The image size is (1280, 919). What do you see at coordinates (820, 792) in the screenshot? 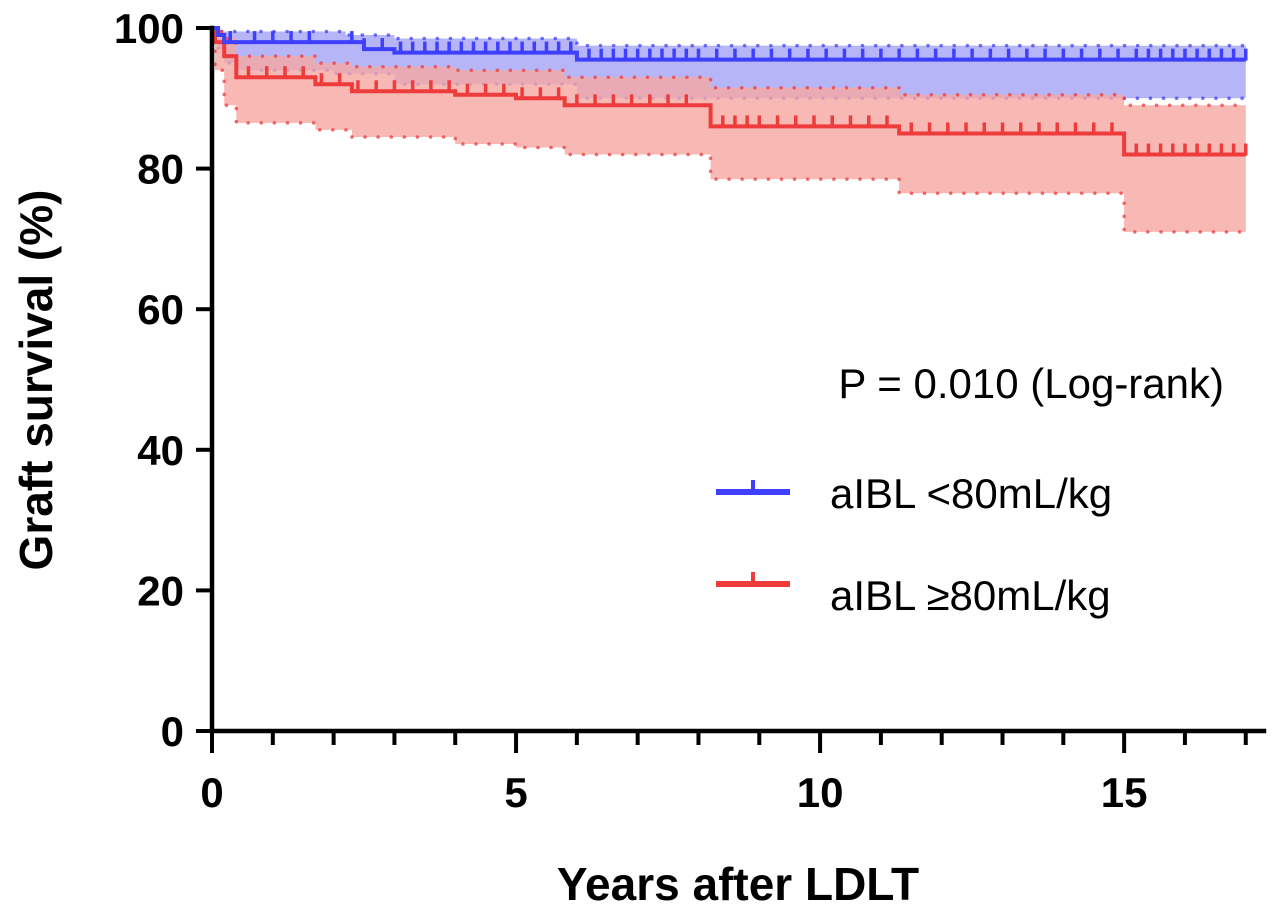
I see `x-tick-label-10: 10` at bounding box center [820, 792].